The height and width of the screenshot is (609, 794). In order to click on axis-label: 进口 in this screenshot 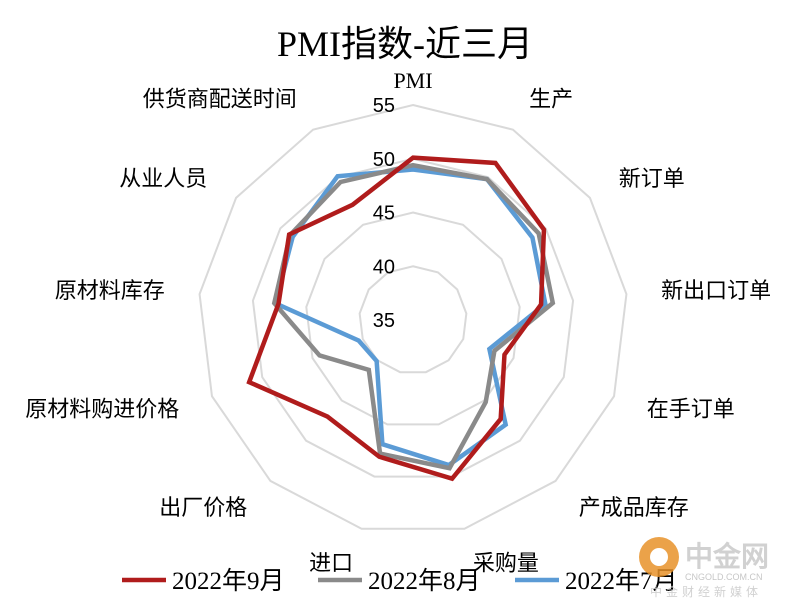, I will do `click(331, 563)`.